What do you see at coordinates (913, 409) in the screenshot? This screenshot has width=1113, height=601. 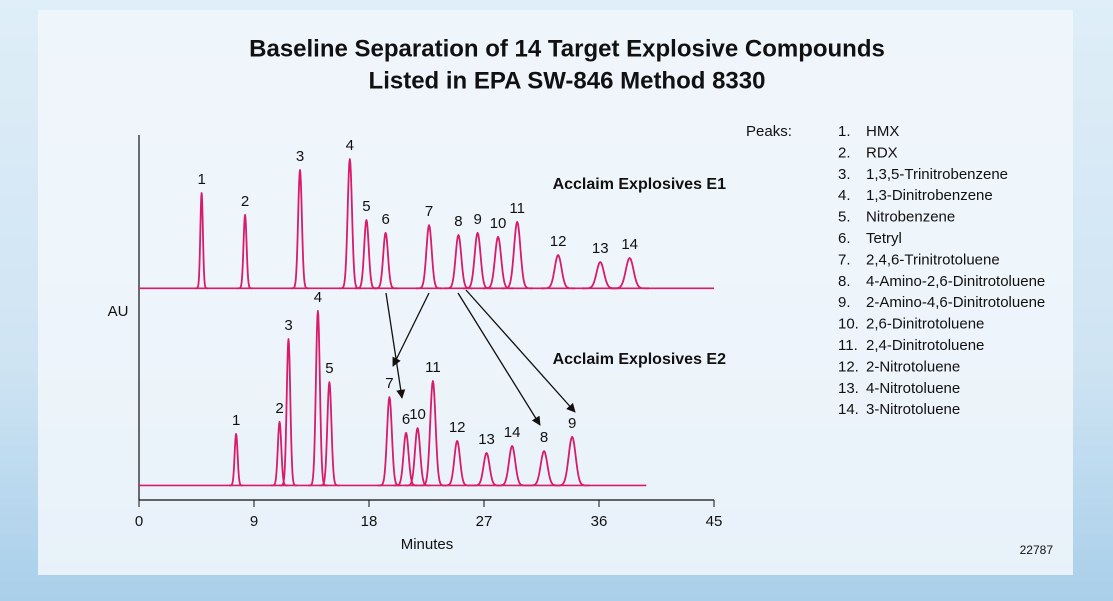 I see `legend-name: 3-Nitrotoluene` at bounding box center [913, 409].